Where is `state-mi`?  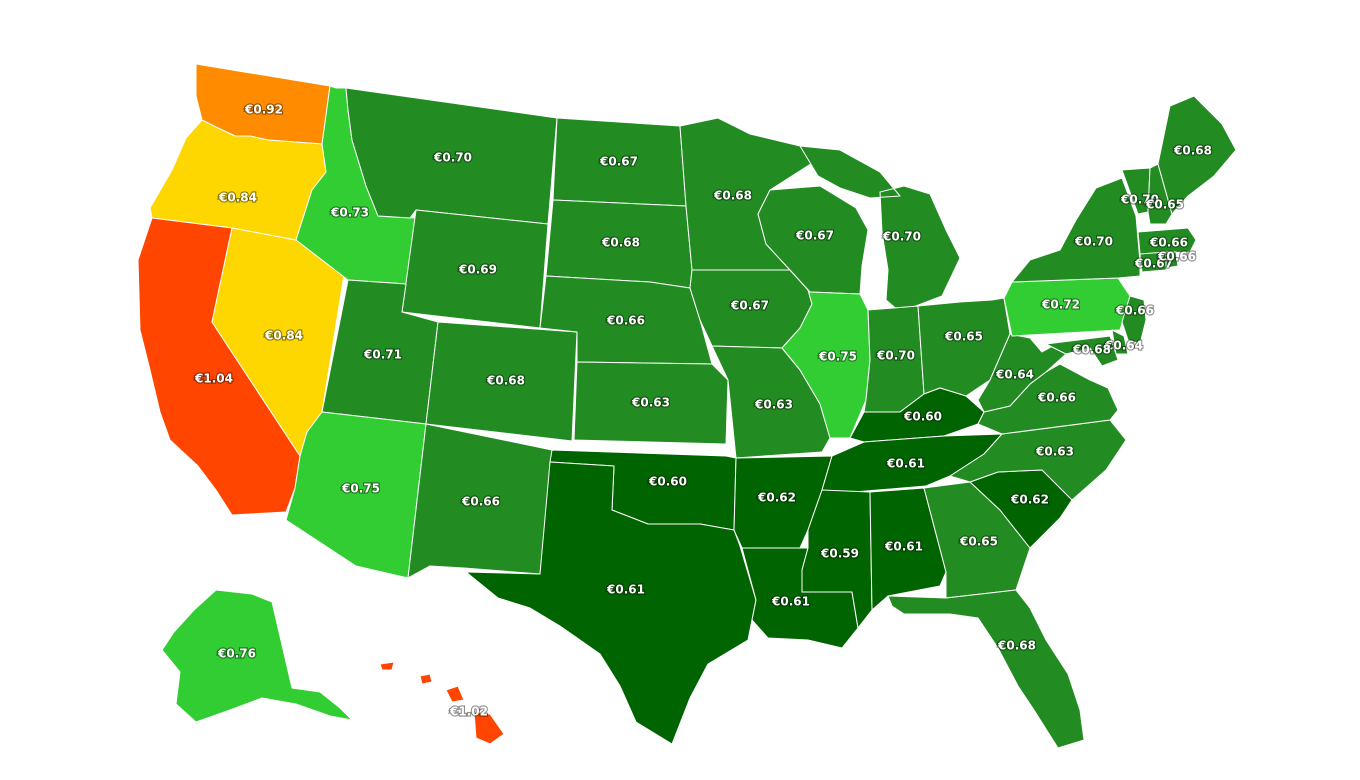 state-mi is located at coordinates (880, 229).